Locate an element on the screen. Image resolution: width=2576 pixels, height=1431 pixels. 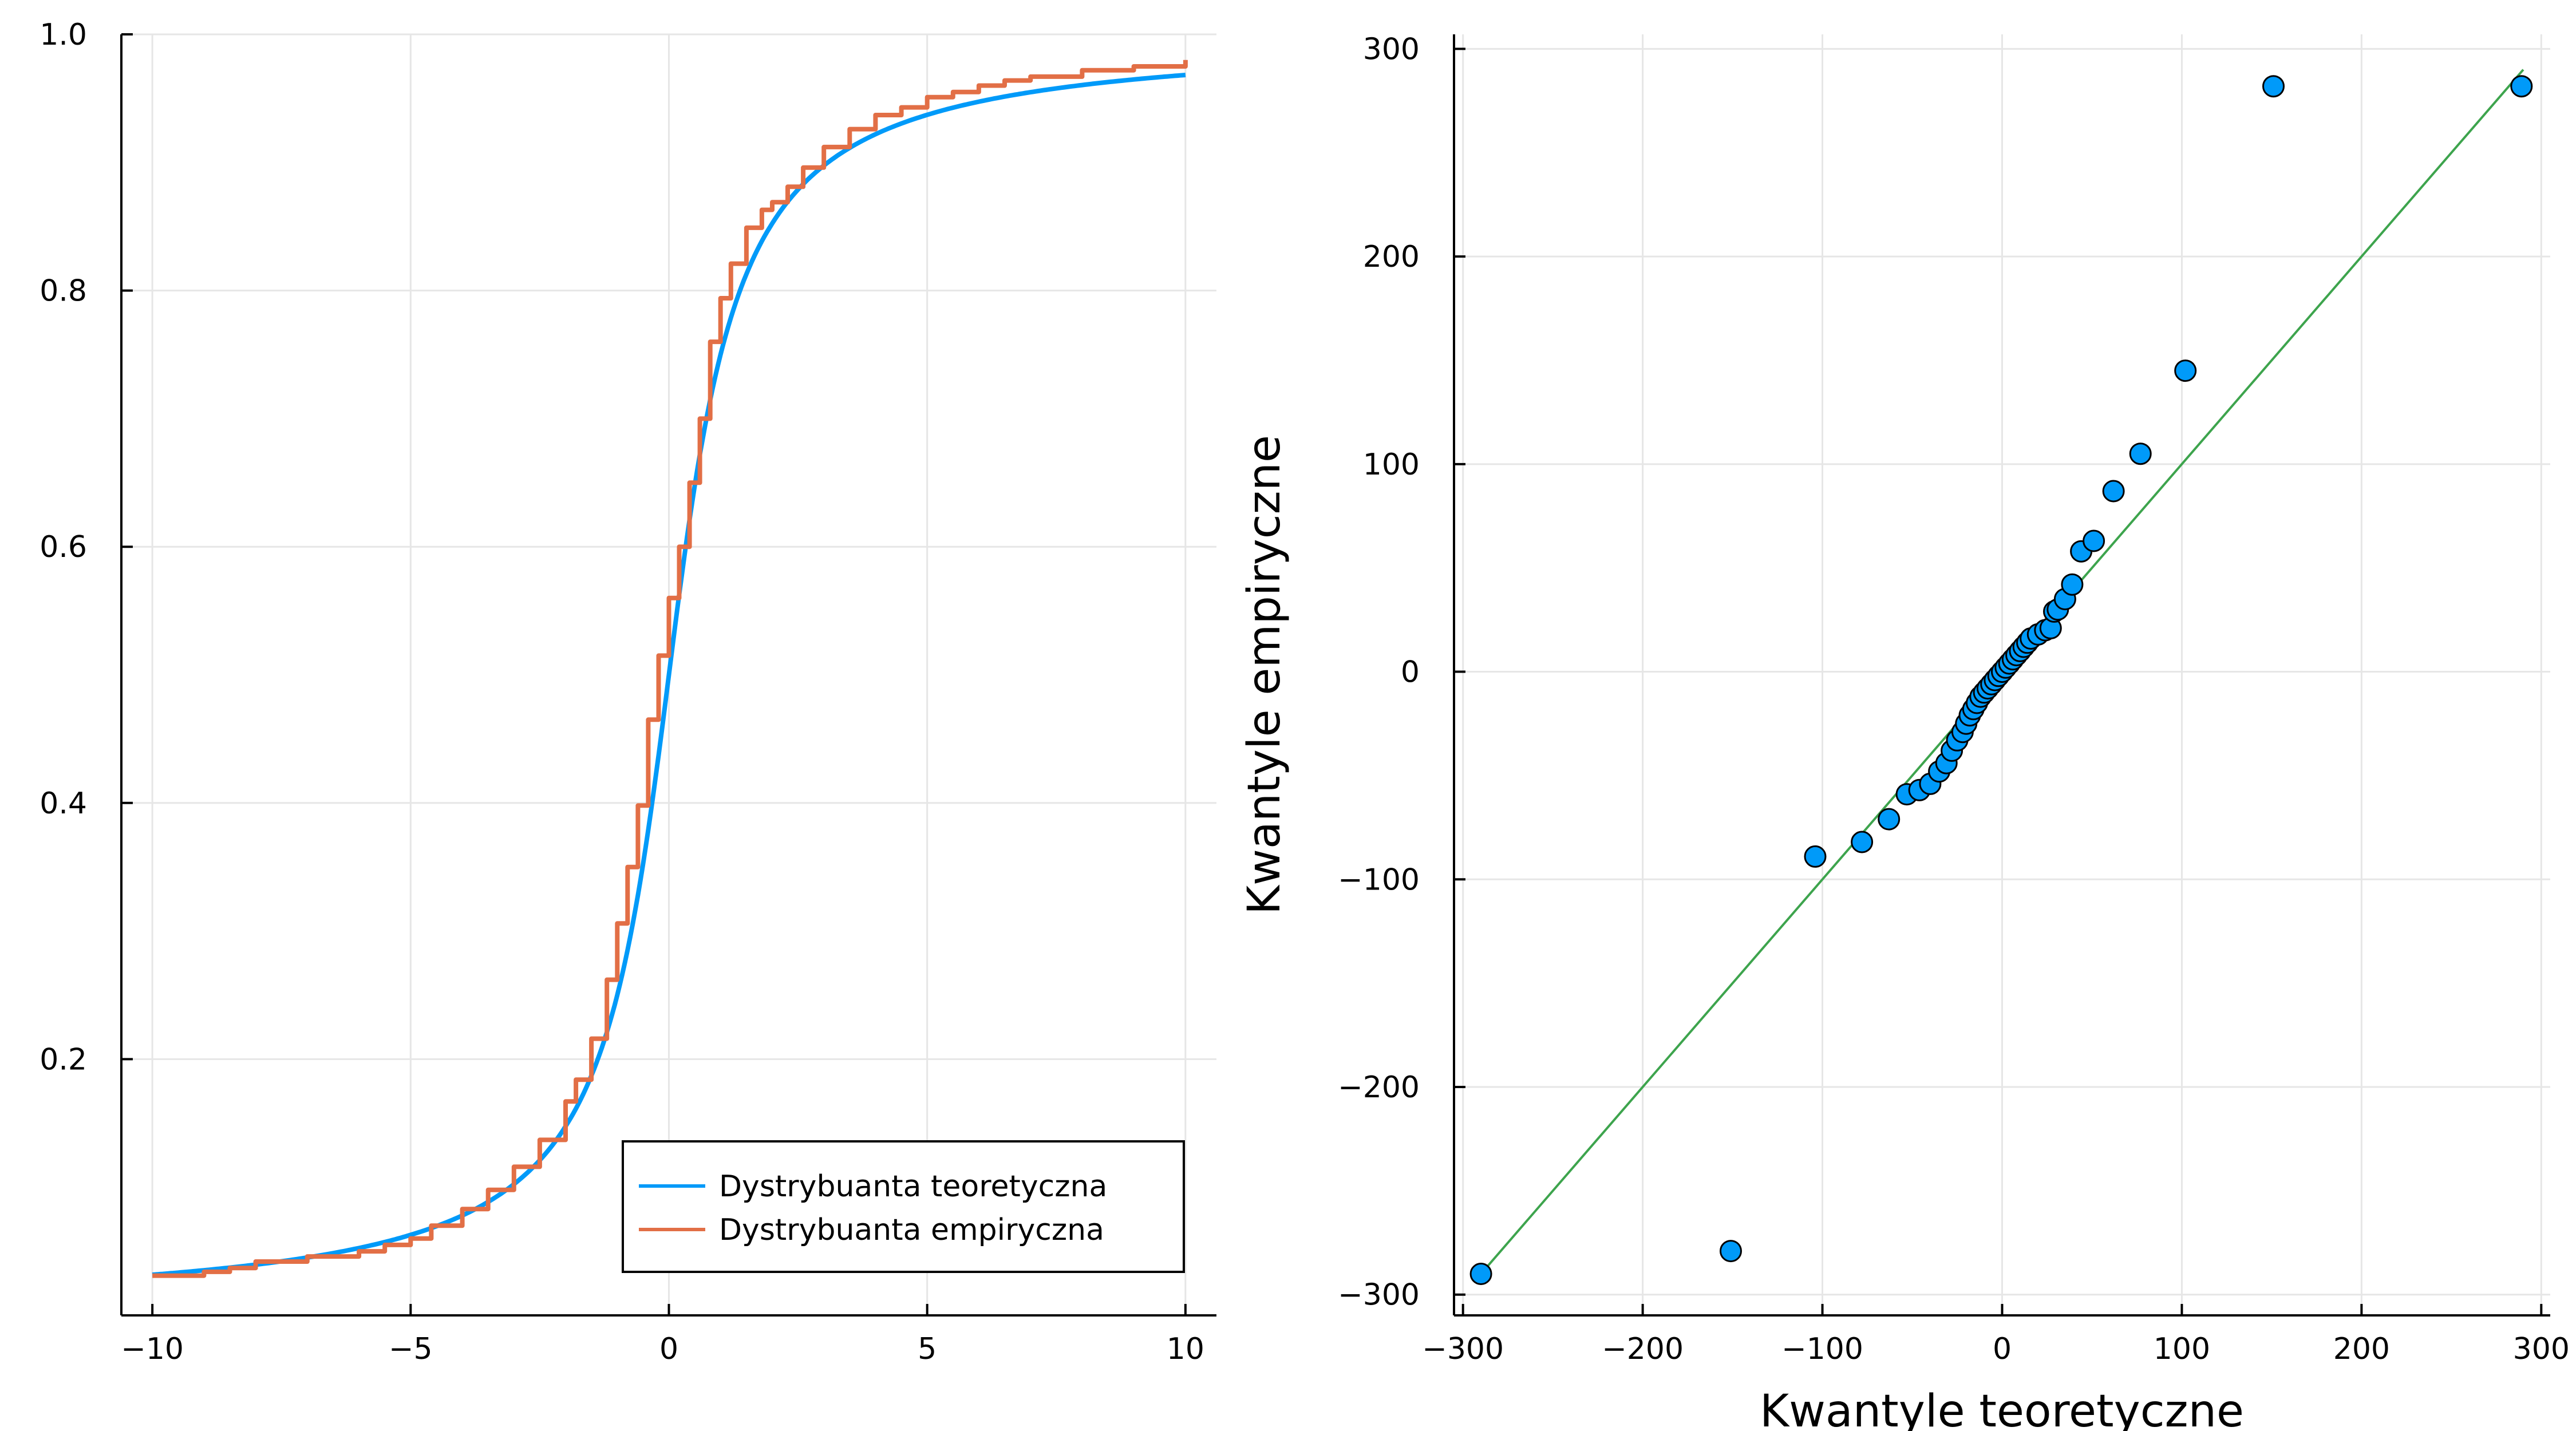
y-tick-label: 300 is located at coordinates (1391, 49).